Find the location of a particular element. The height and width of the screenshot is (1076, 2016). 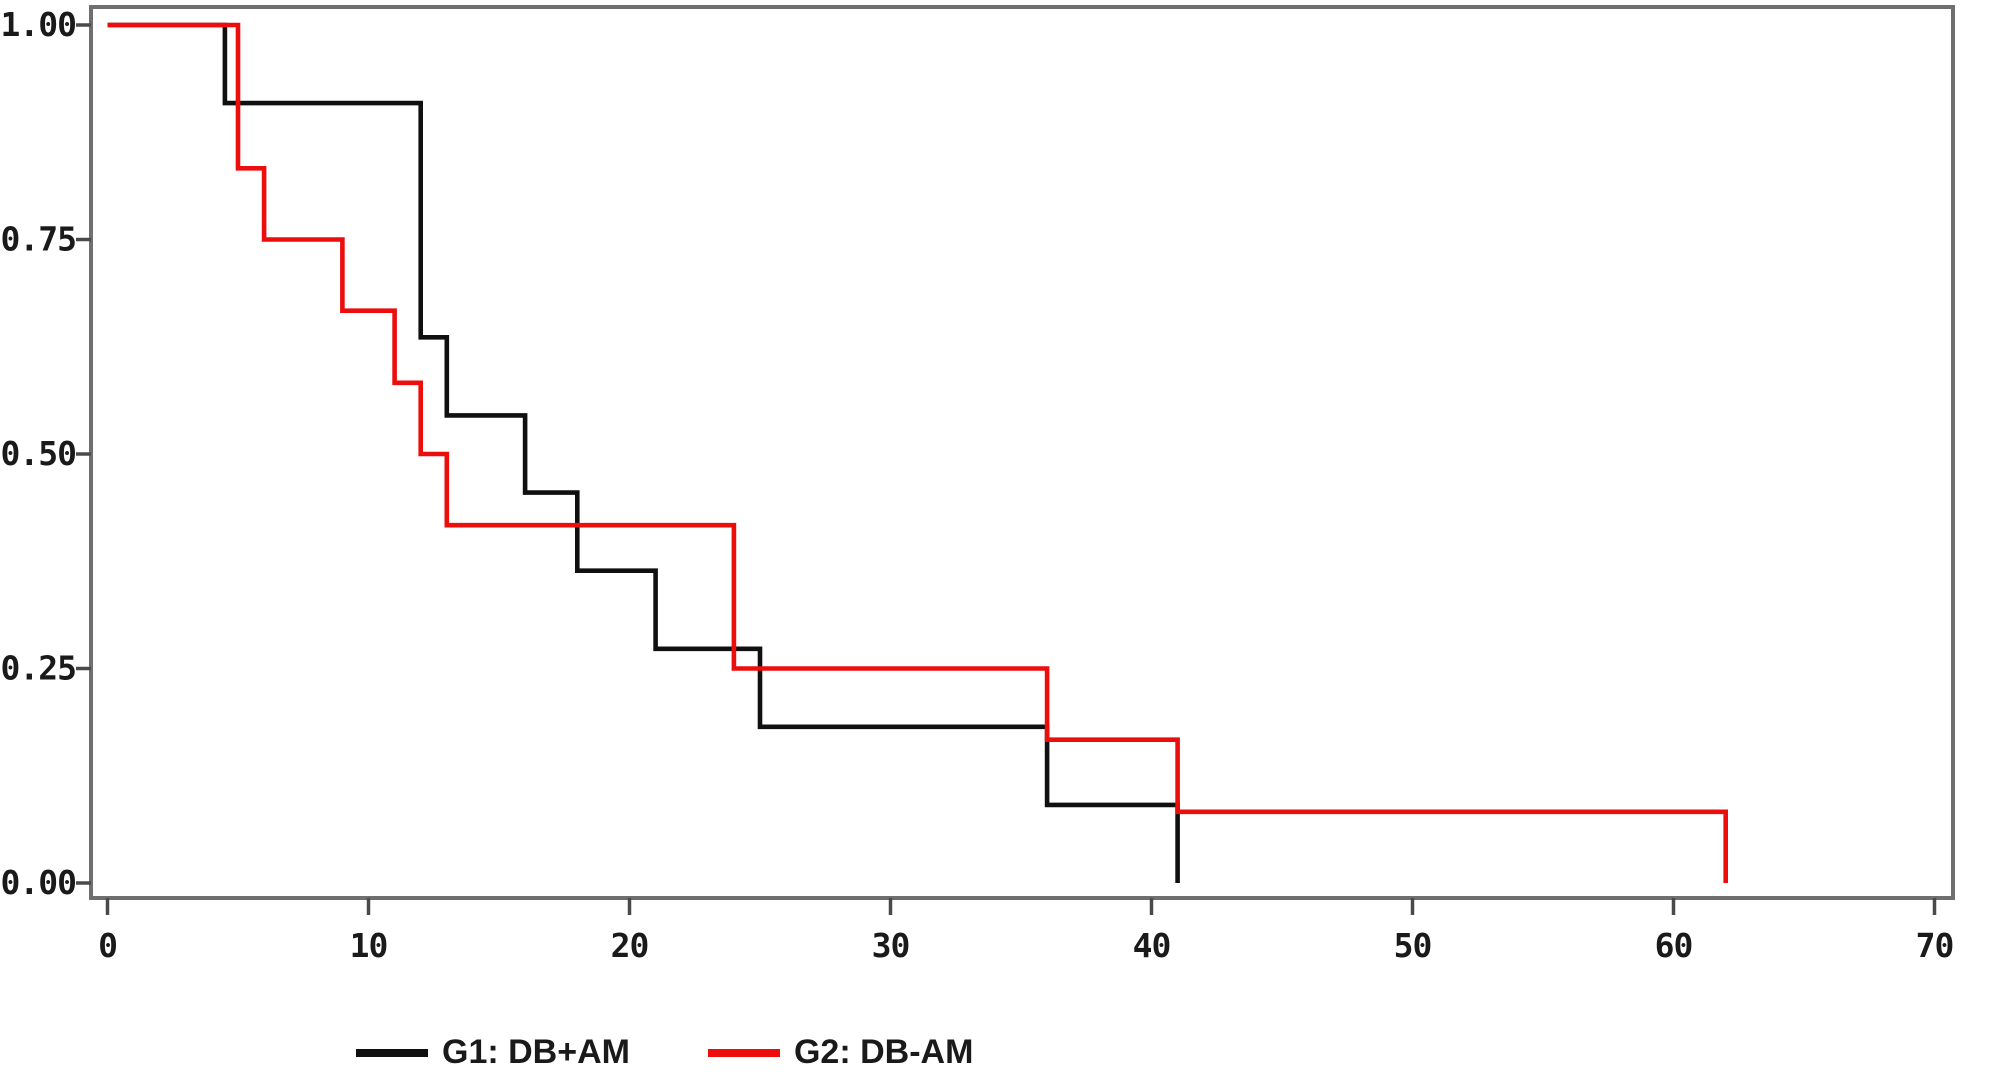

y-axis-tick-label: 0.50 is located at coordinates (38, 453).